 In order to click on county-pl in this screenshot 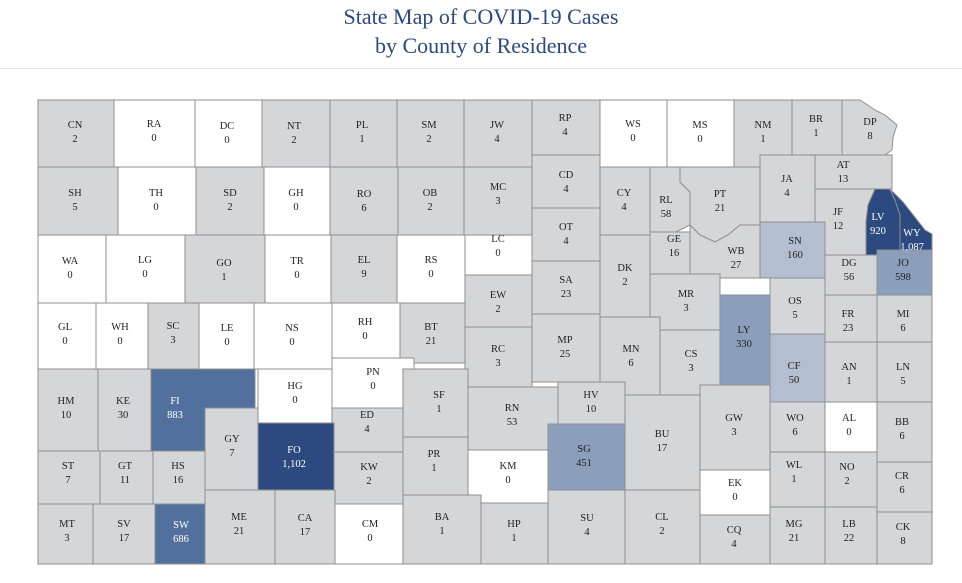, I will do `click(363, 133)`.